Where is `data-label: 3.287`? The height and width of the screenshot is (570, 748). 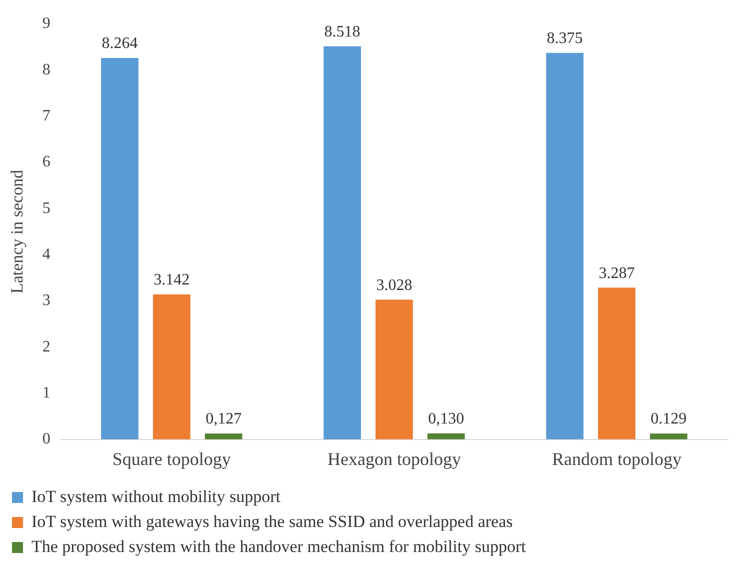 data-label: 3.287 is located at coordinates (616, 273).